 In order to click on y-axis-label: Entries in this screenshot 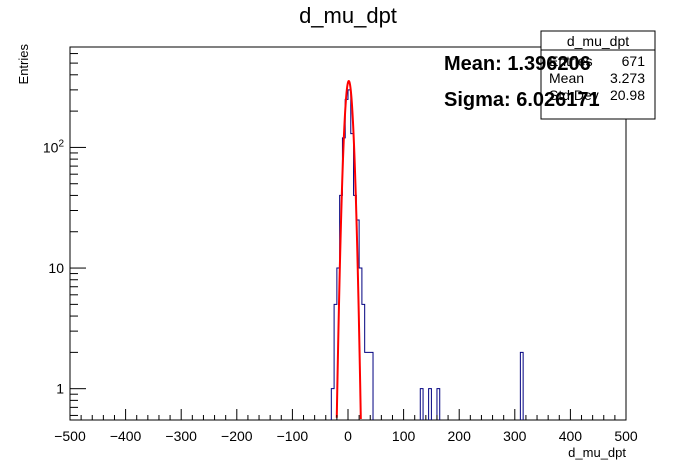, I will do `click(23, 64)`.